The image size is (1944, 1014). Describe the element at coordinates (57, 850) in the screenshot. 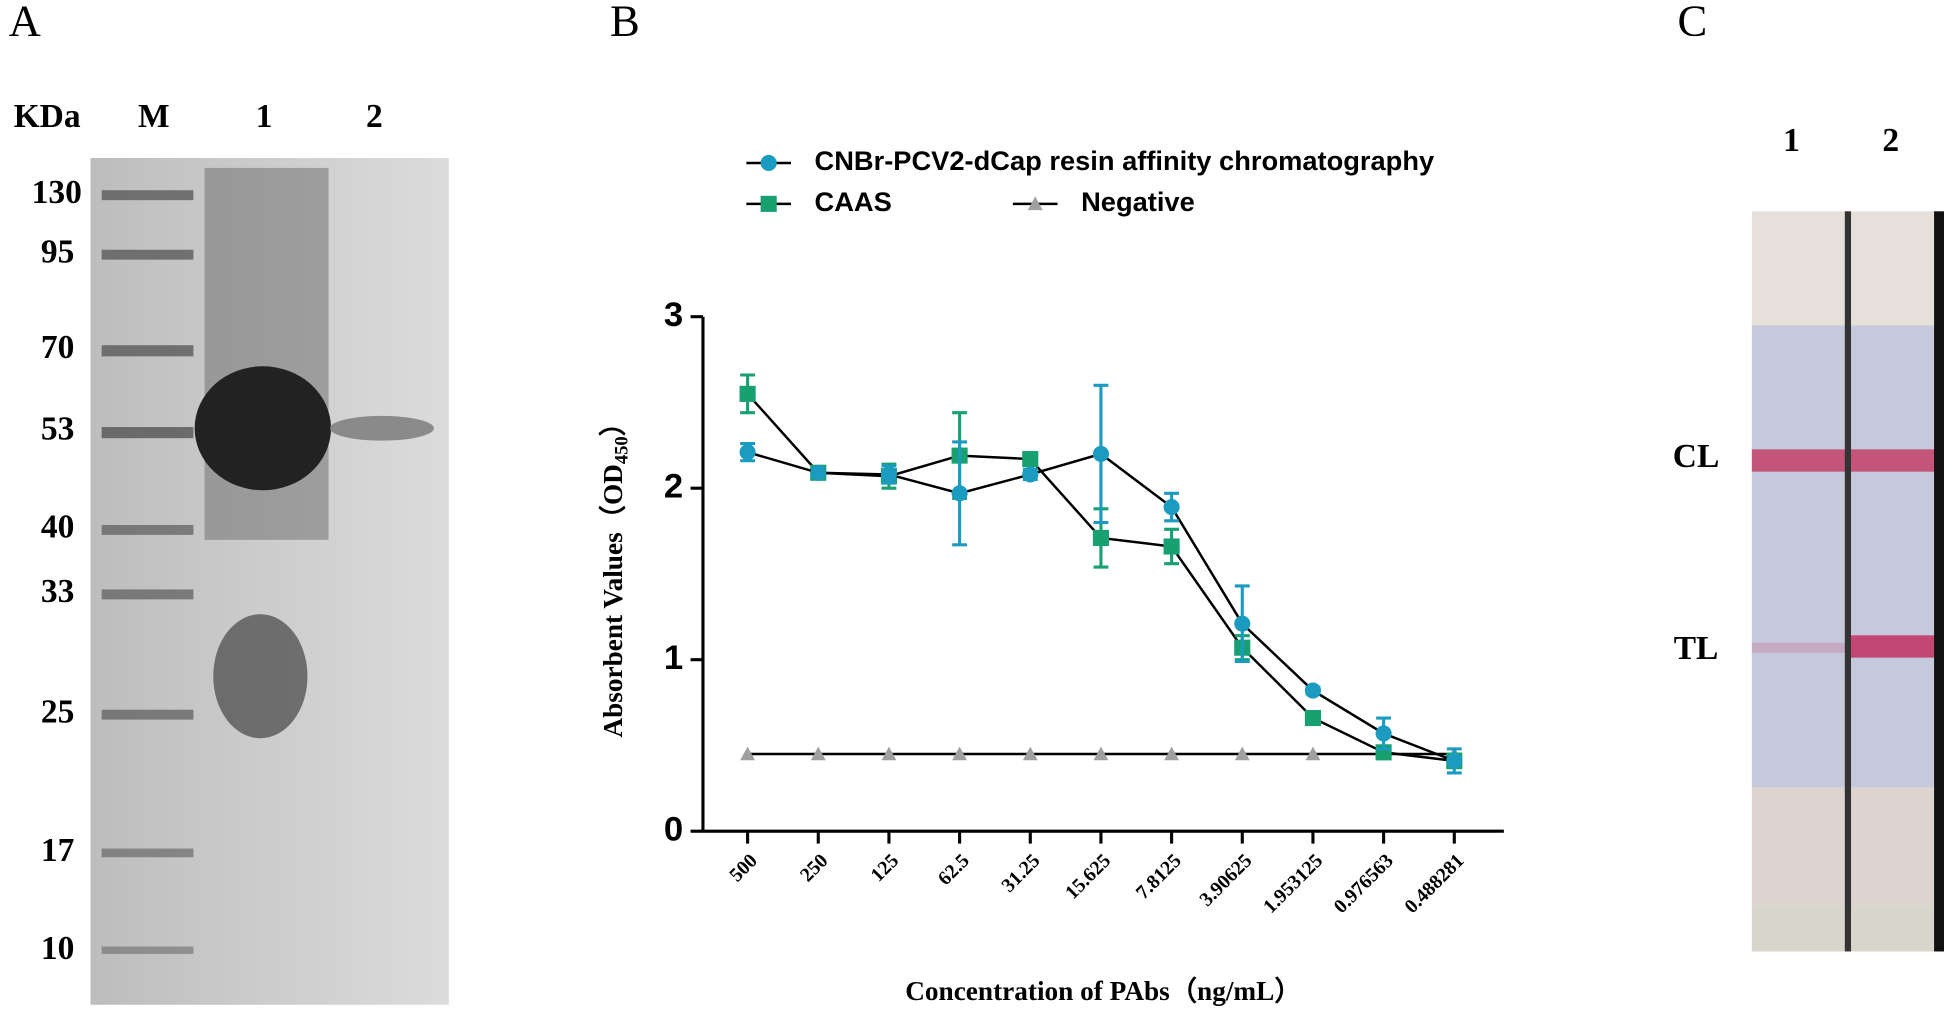

I see `marker-label: 17` at that location.